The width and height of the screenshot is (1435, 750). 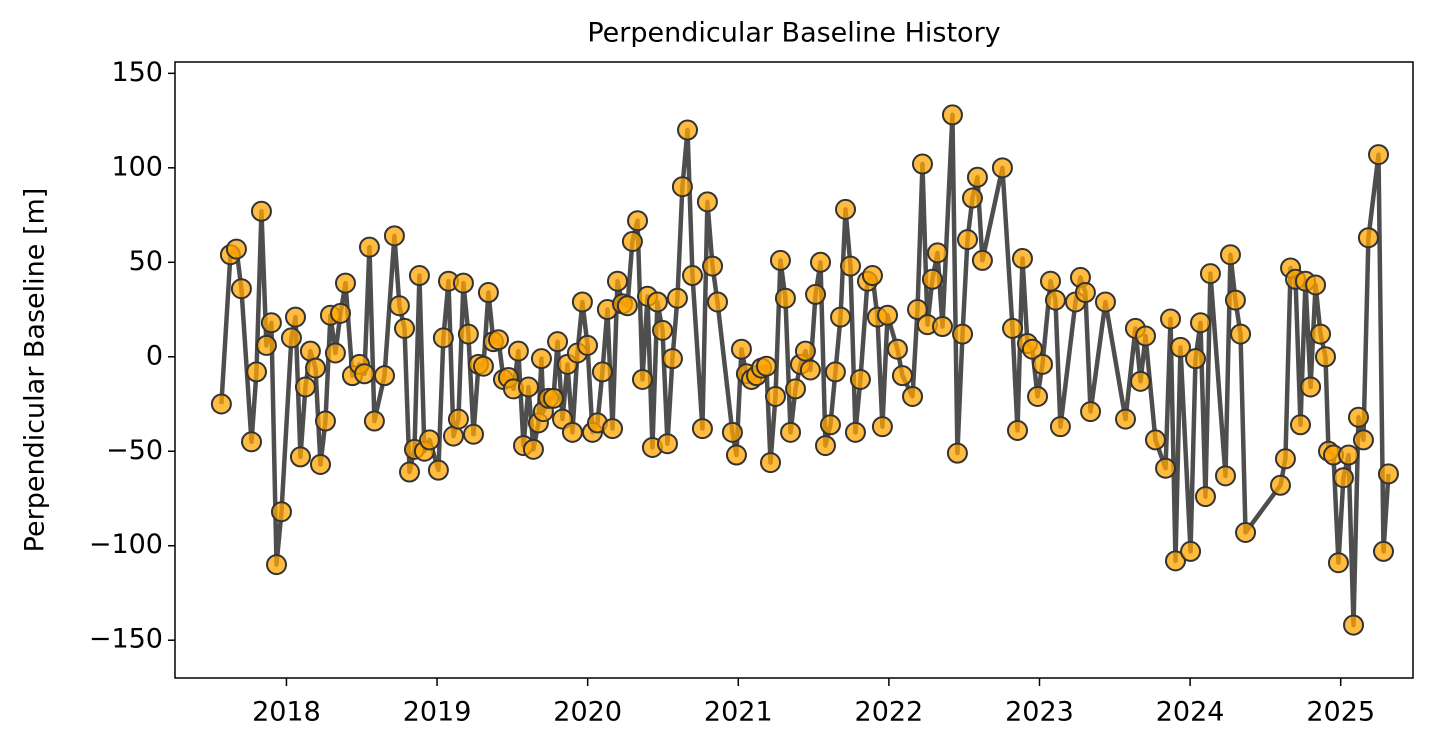 What do you see at coordinates (889, 712) in the screenshot?
I see `x-tick-label: 2022` at bounding box center [889, 712].